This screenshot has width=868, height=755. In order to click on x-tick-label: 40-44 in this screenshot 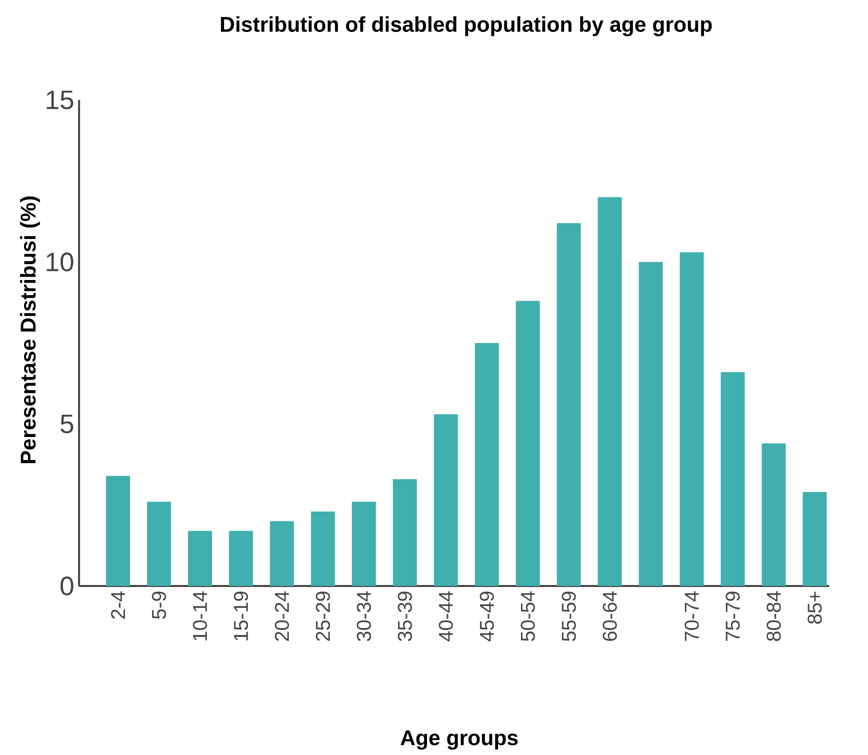, I will do `click(445, 616)`.